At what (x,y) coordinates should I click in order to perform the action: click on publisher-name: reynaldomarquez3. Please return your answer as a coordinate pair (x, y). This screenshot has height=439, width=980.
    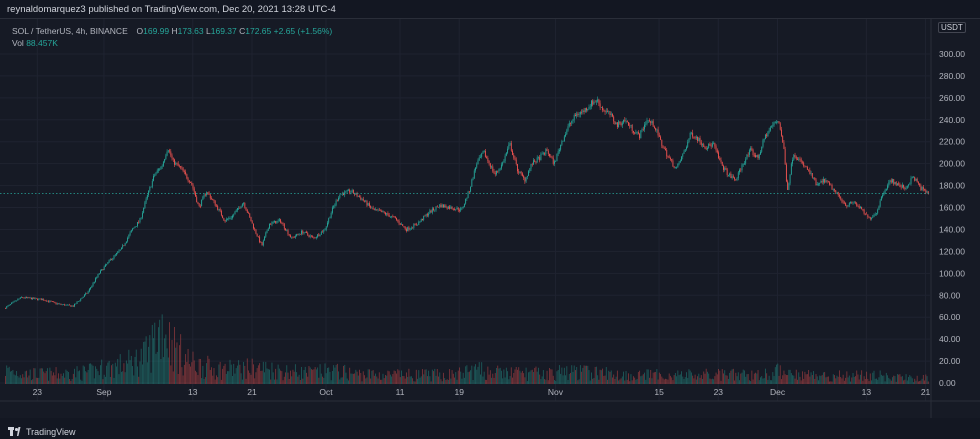
    Looking at the image, I should click on (46, 9).